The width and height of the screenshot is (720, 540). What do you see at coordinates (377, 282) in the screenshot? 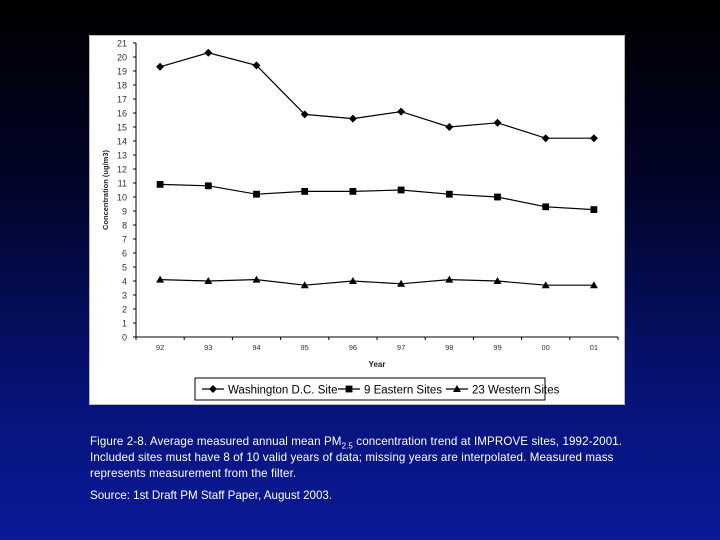
I see `series-line-triangle` at bounding box center [377, 282].